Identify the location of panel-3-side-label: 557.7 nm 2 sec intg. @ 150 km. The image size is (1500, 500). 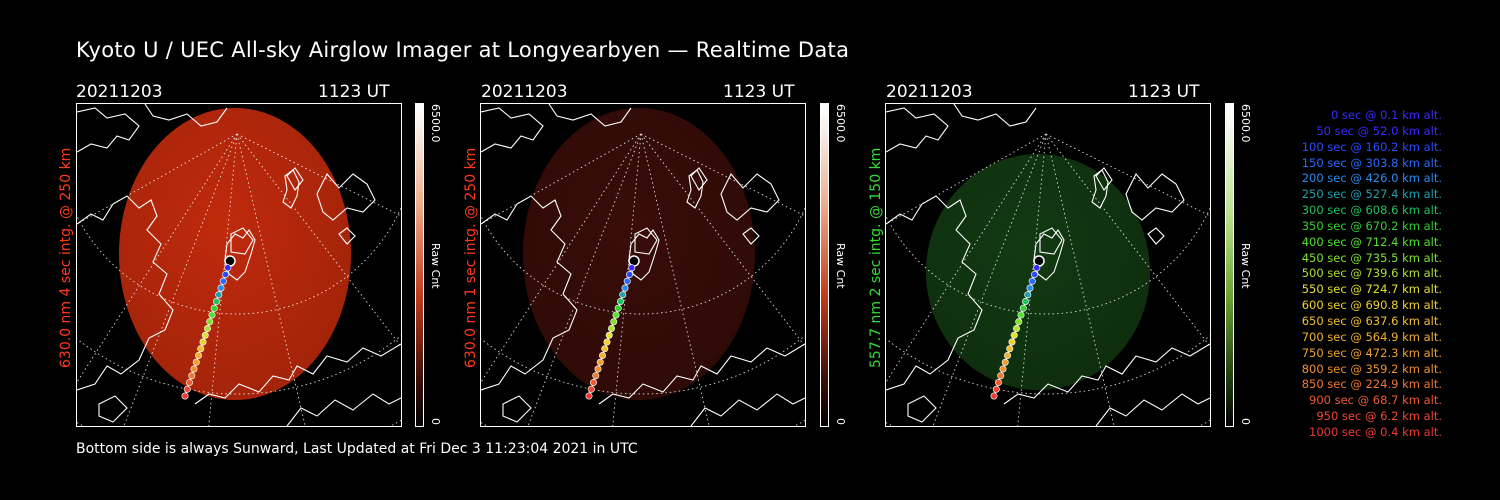
(876, 257).